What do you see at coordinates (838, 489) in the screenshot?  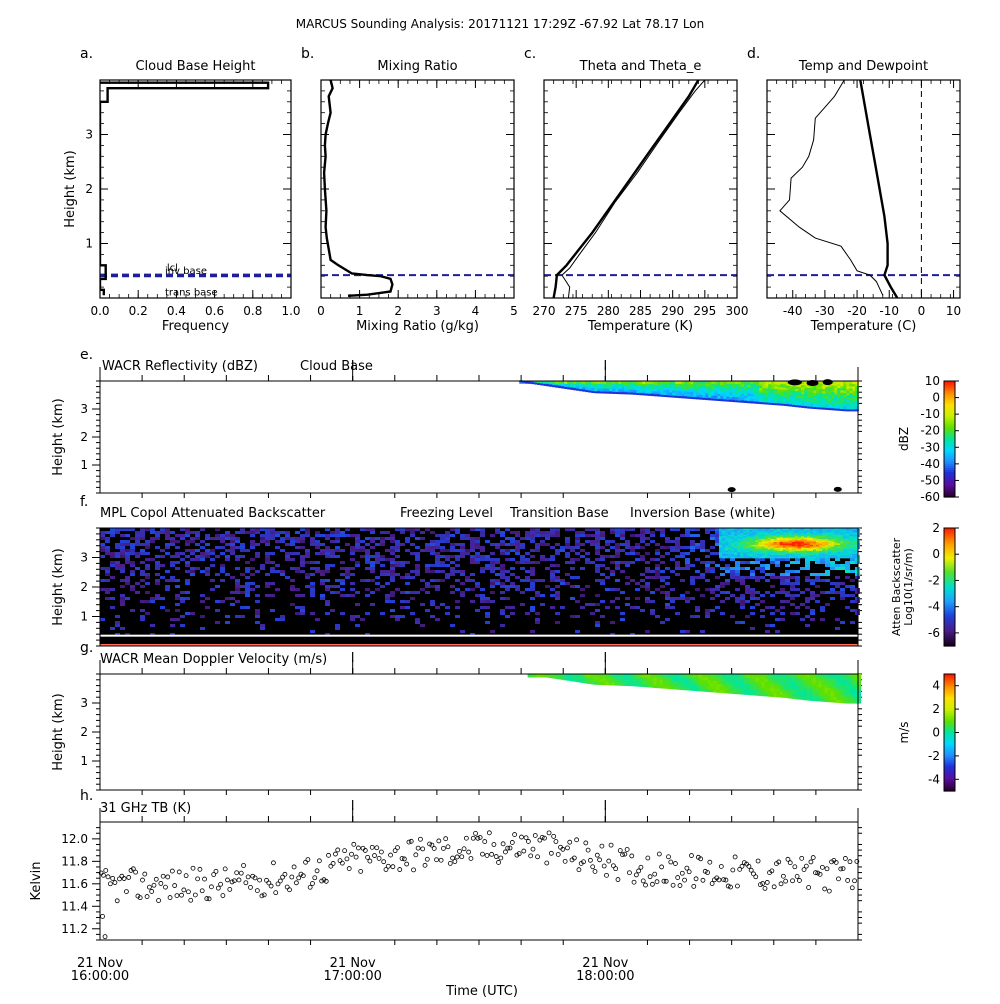 I see `clutter-mark` at bounding box center [838, 489].